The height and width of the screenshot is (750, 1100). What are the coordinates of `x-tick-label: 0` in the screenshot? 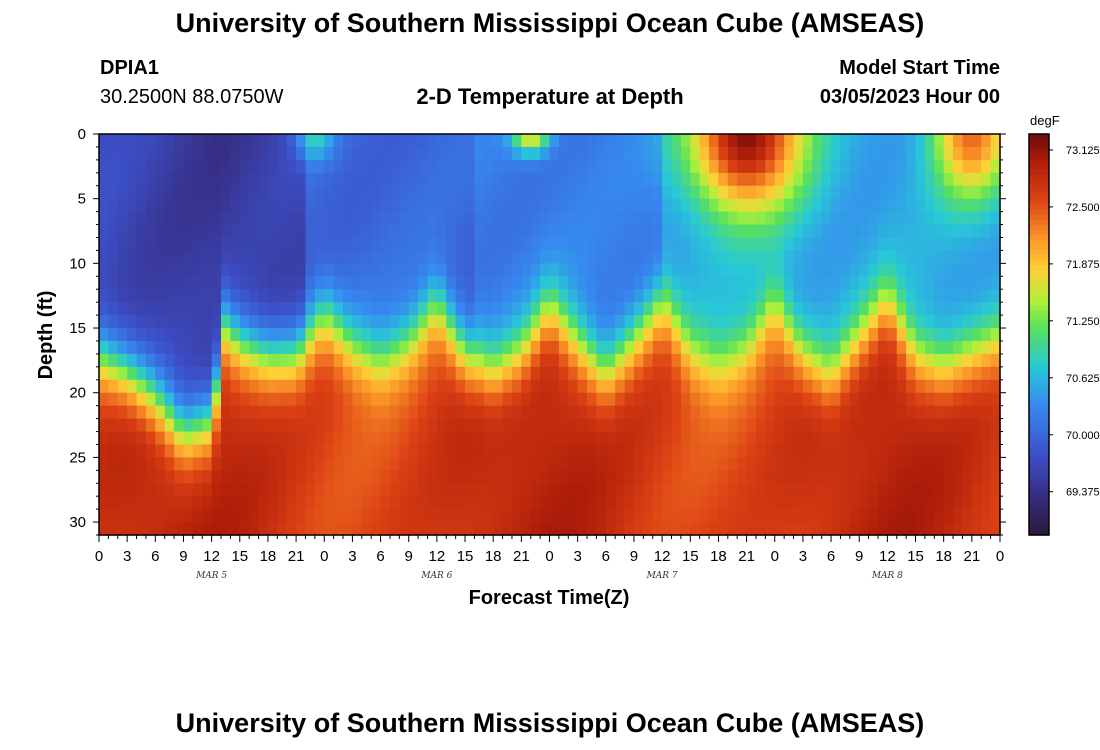 It's located at (549, 556).